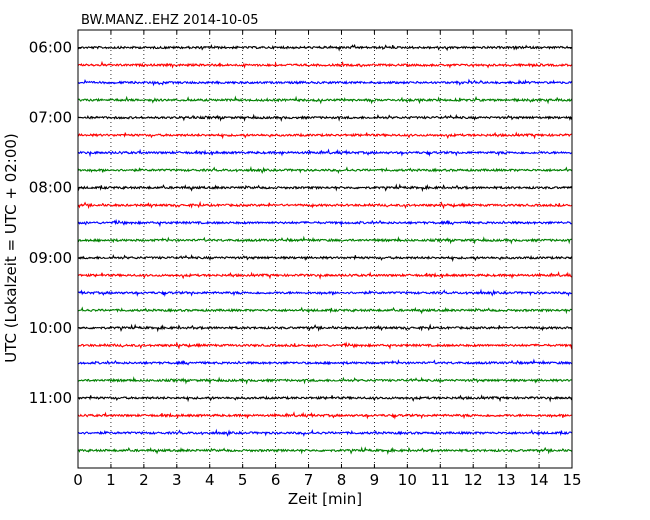  What do you see at coordinates (50, 188) in the screenshot?
I see `y-tick-label: 08:00` at bounding box center [50, 188].